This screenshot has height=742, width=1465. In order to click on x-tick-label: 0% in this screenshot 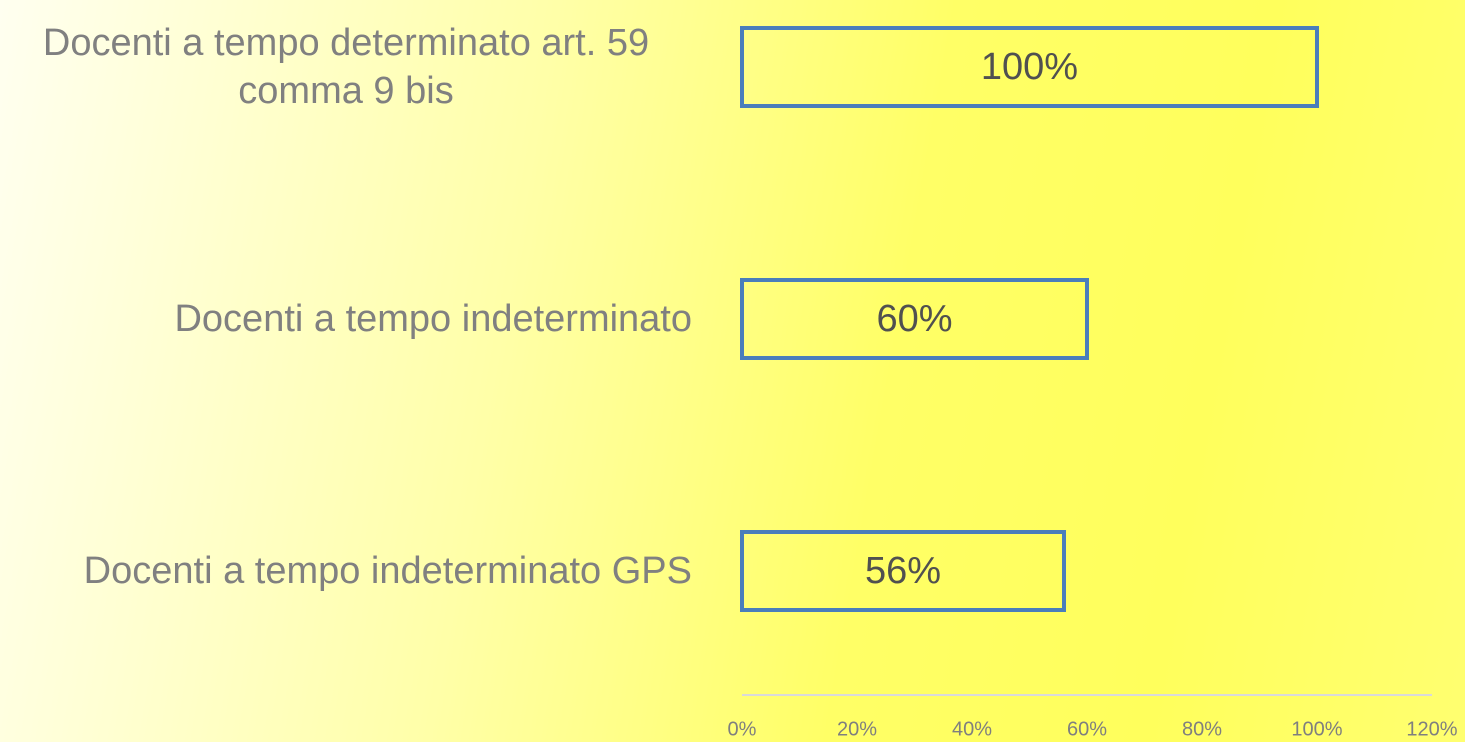, I will do `click(742, 729)`.